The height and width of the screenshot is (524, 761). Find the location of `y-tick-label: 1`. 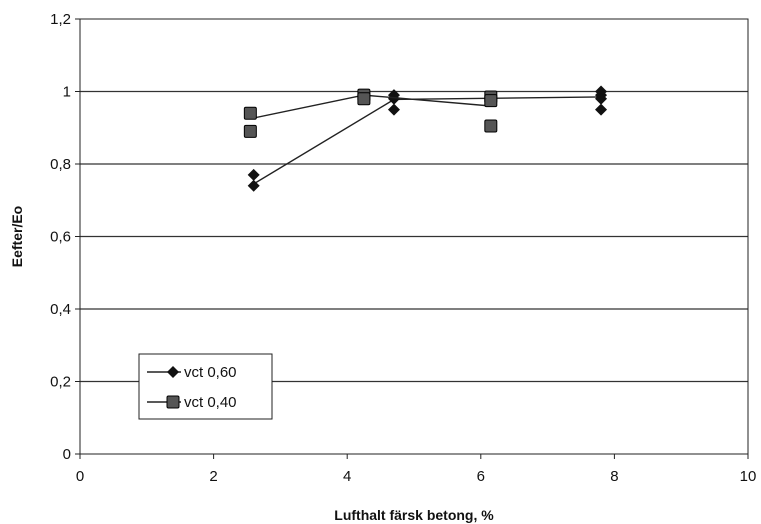

y-tick-label: 1 is located at coordinates (67, 92).